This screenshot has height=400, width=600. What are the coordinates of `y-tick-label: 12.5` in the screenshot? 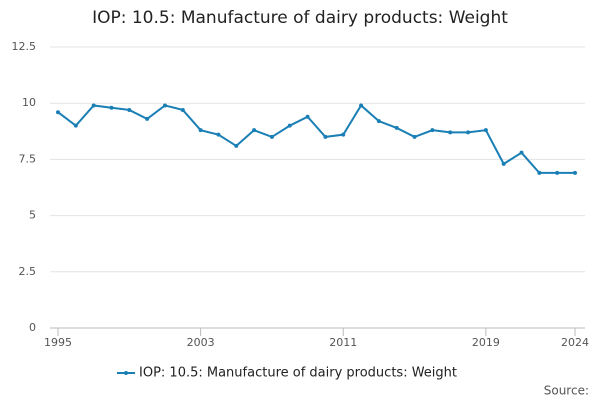 It's located at (24, 46).